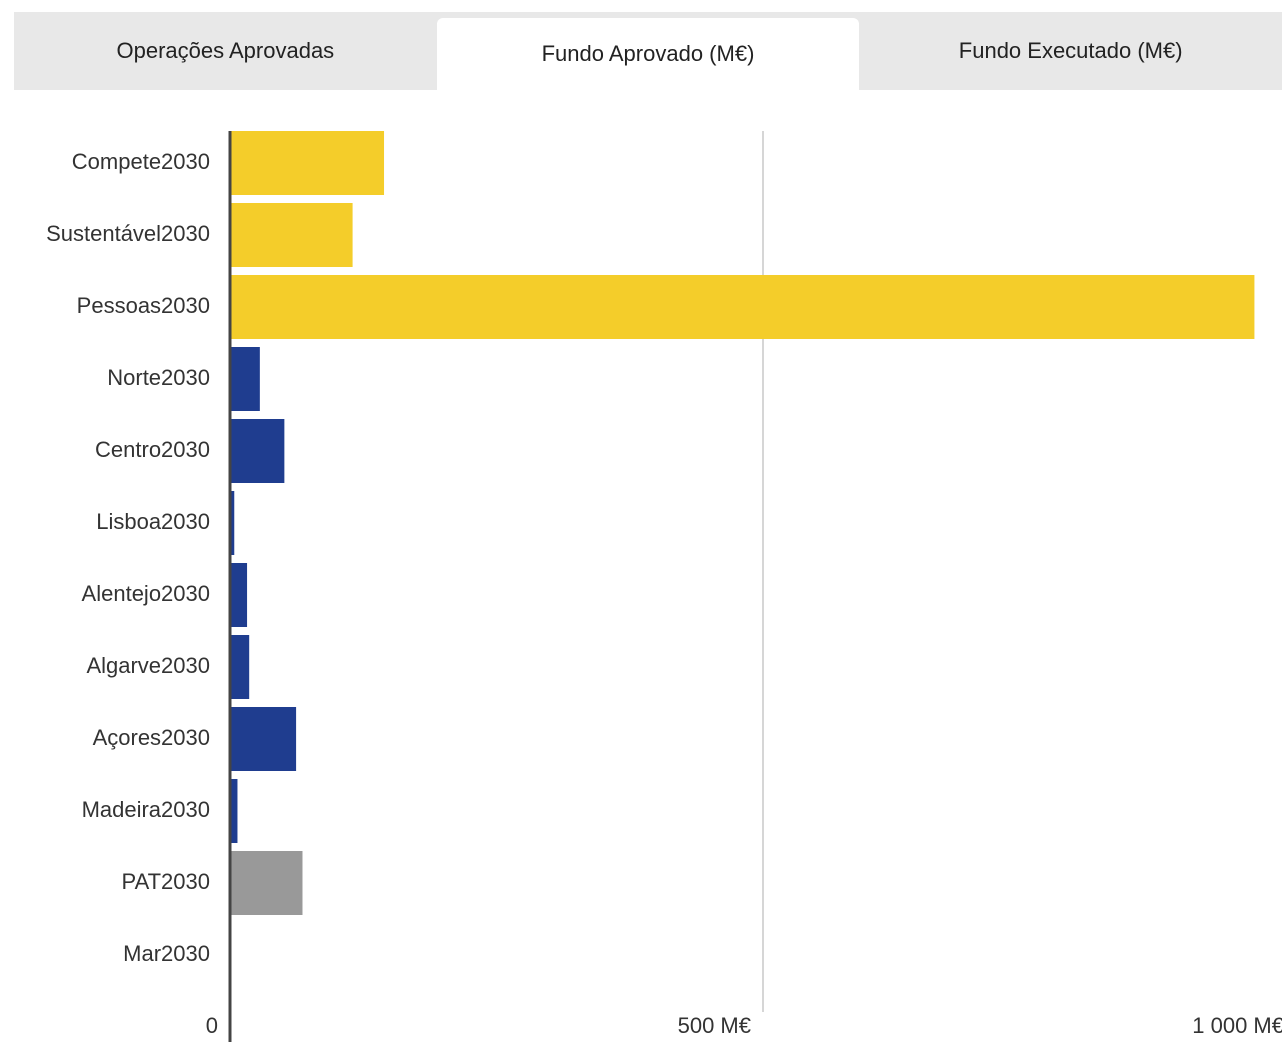 This screenshot has height=1042, width=1282. I want to click on tab: Fundo Executado (M€), so click(1070, 50).